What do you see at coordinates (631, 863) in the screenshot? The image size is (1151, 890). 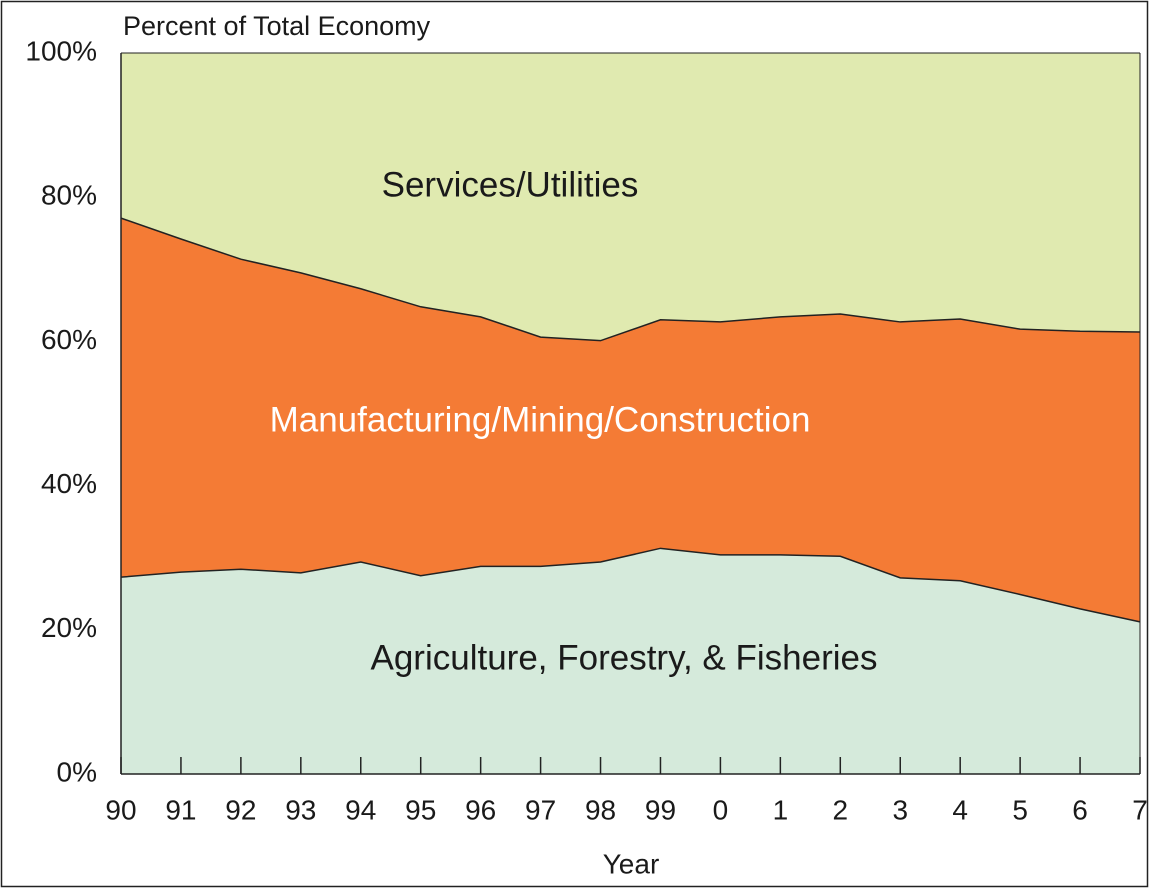 I see `x-axis-label: Year` at bounding box center [631, 863].